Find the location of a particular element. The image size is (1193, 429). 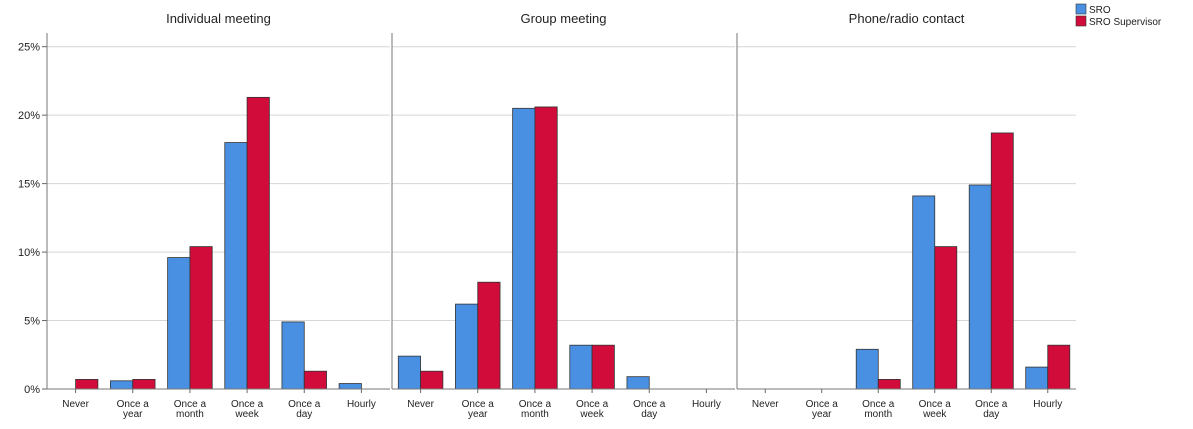

legend-label: SRO is located at coordinates (1100, 10).